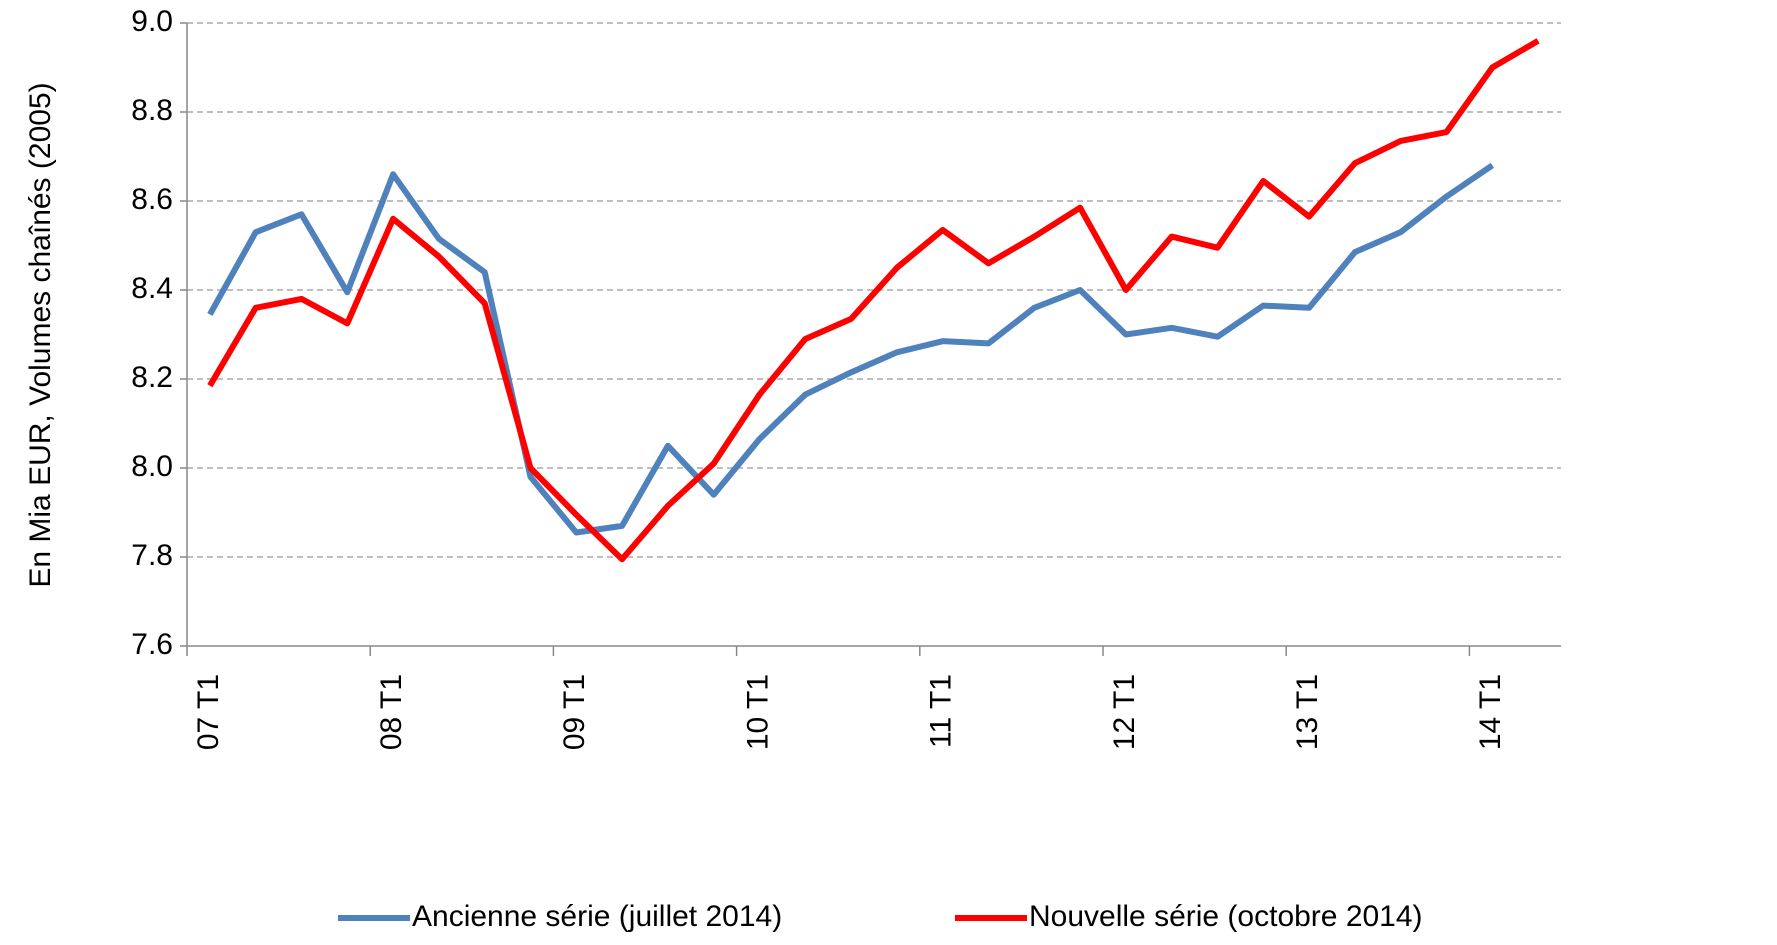 The width and height of the screenshot is (1777, 945). I want to click on x-tick-label: 09 T1, so click(574, 712).